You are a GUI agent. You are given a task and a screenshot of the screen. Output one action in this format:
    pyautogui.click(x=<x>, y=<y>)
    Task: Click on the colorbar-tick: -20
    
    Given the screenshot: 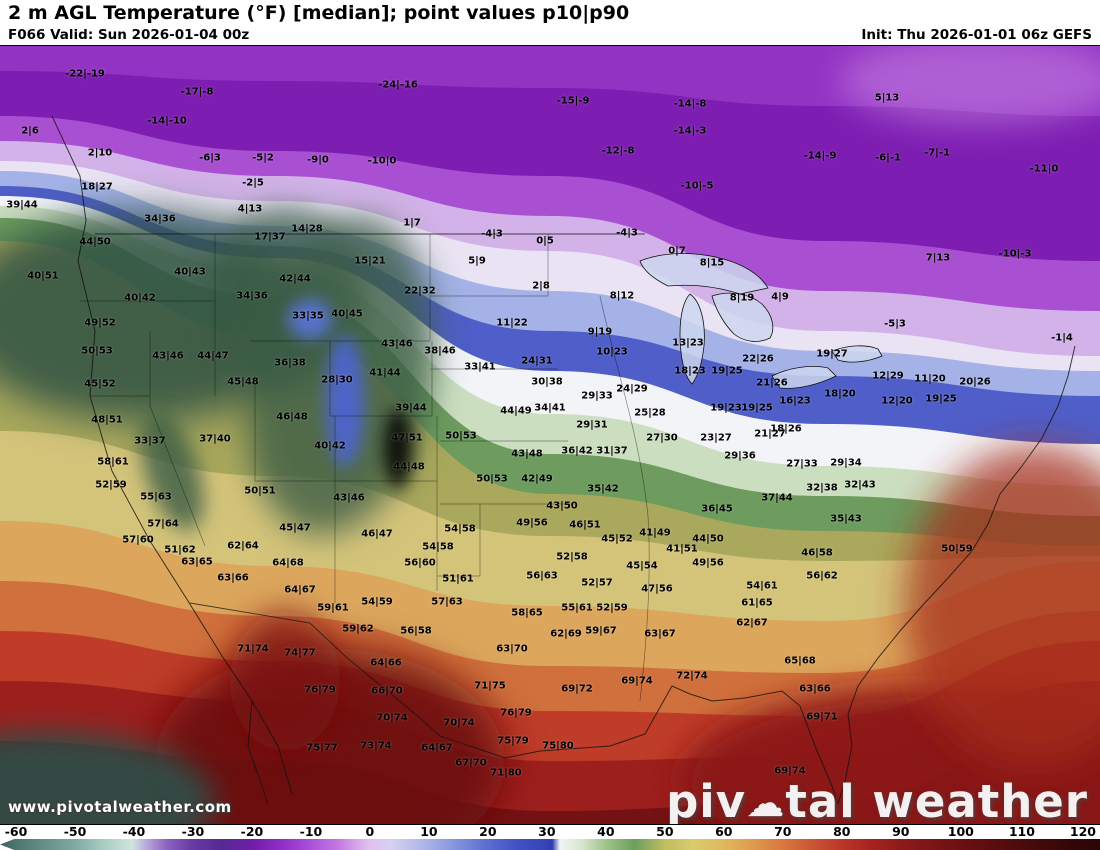 What is the action you would take?
    pyautogui.click(x=252, y=831)
    